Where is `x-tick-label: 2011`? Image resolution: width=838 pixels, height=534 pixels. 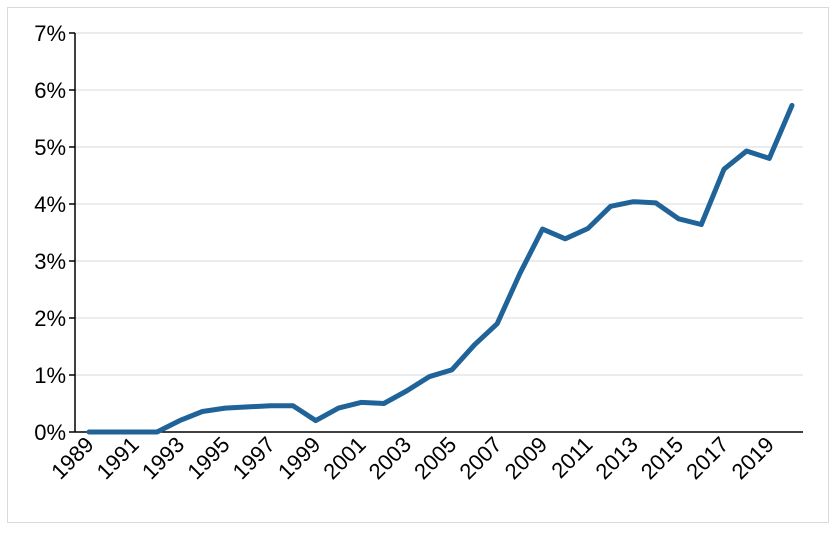 x-tick-label: 2011 is located at coordinates (571, 457).